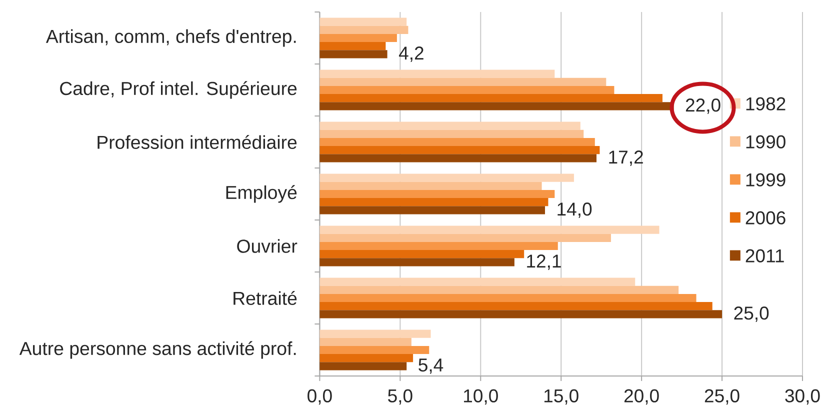  Describe the element at coordinates (766, 217) in the screenshot. I see `legend-label: 2006` at that location.